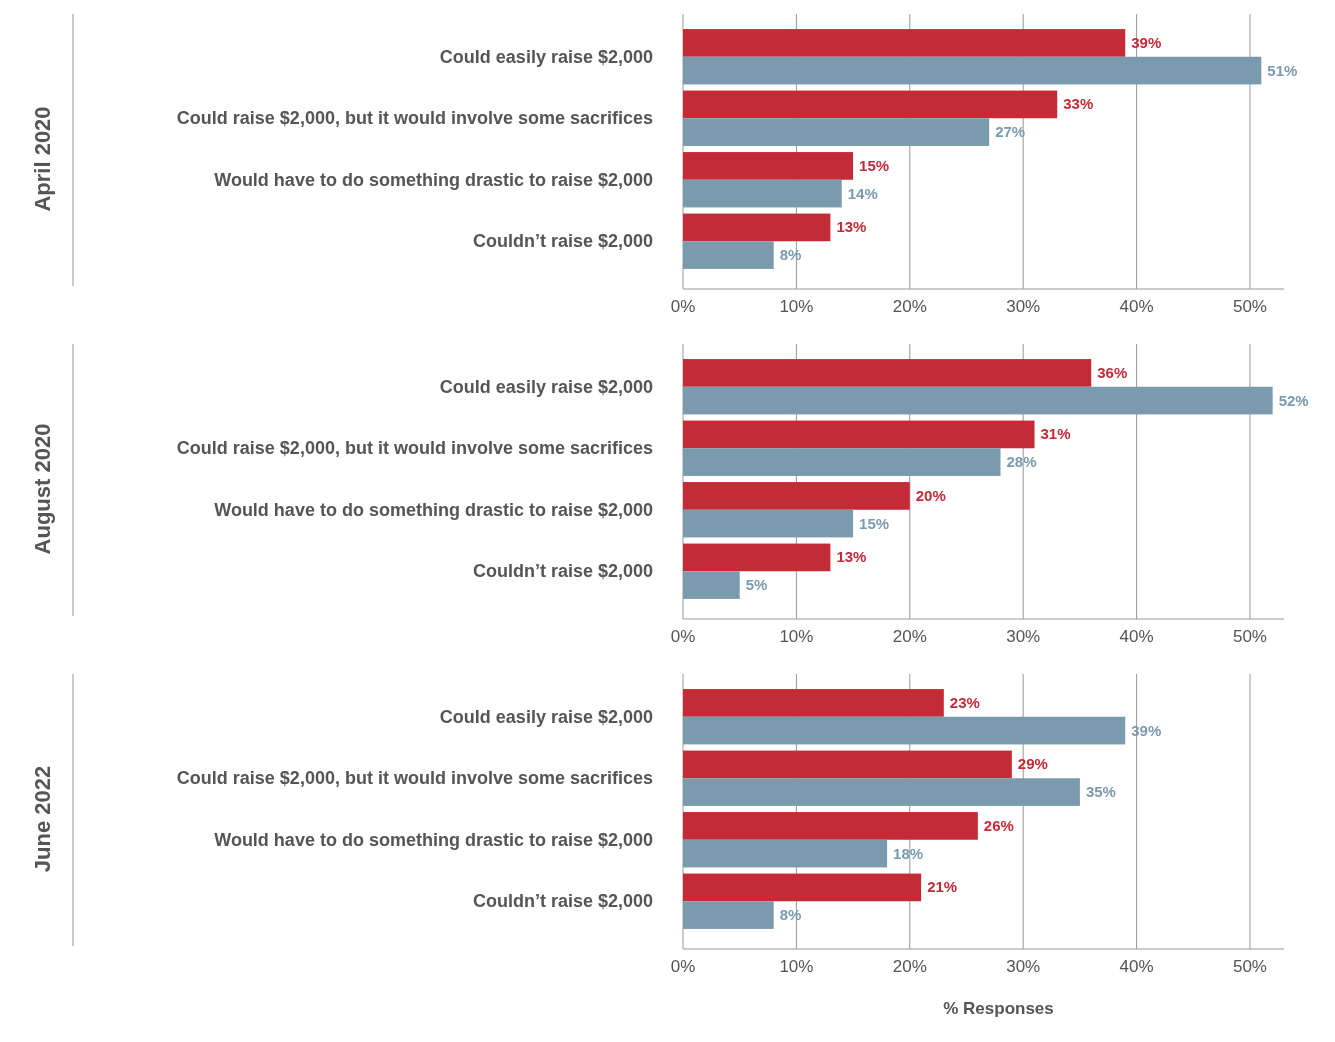 Image resolution: width=1335 pixels, height=1042 pixels. I want to click on data-label: 39%, so click(1146, 42).